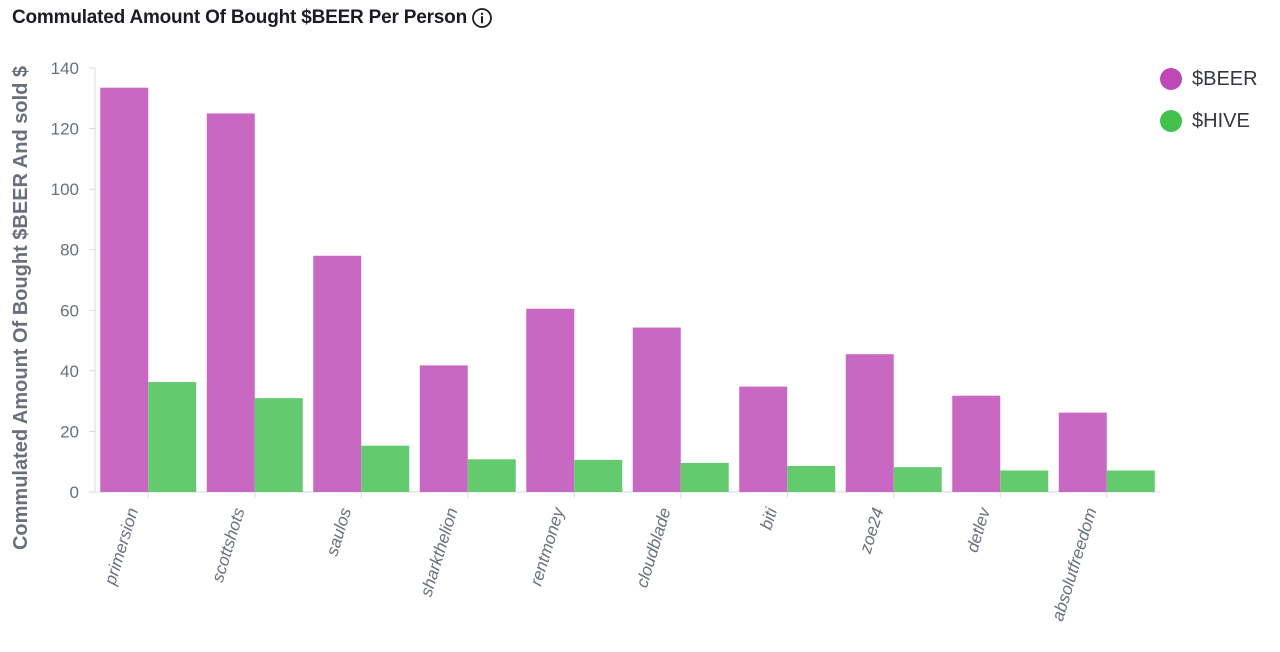 This screenshot has width=1280, height=652. Describe the element at coordinates (1024, 481) in the screenshot. I see `bar-hive-detlev` at that location.